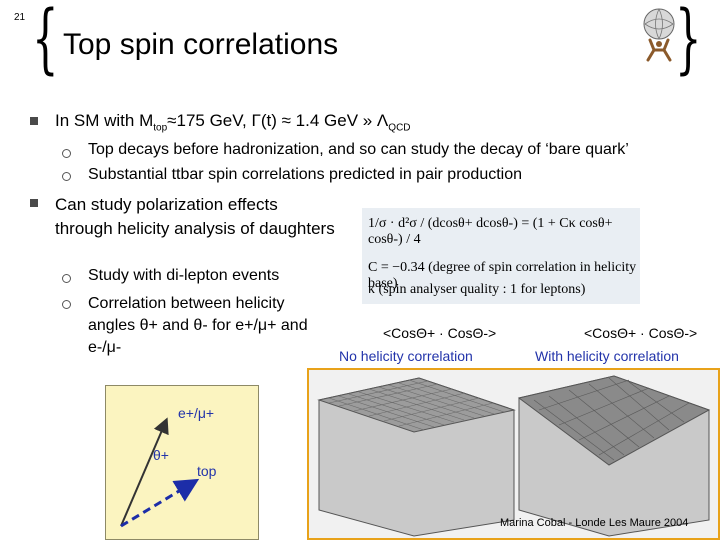 The image size is (720, 544). I want to click on right-plot-heading: <CosΘ+ · CosΘ->, so click(641, 333).